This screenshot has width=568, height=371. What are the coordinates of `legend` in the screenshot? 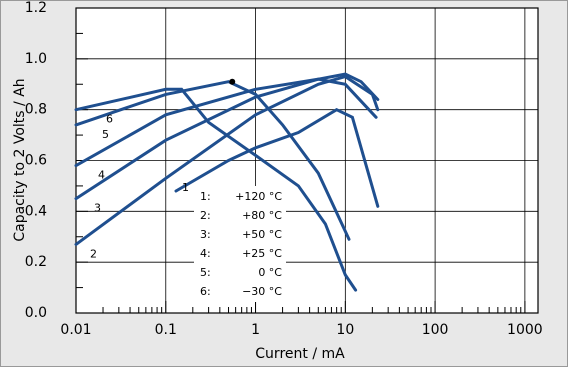 It's located at (240, 244).